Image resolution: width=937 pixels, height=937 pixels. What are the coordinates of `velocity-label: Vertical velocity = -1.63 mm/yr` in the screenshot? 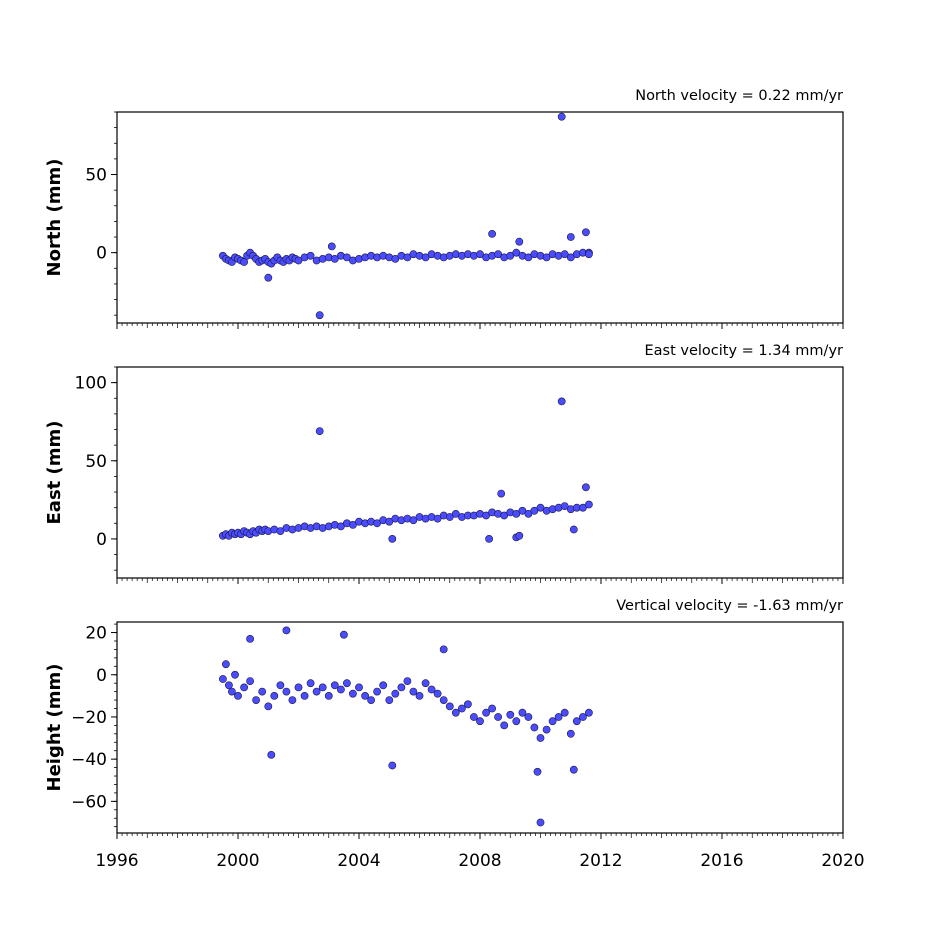 It's located at (729, 606).